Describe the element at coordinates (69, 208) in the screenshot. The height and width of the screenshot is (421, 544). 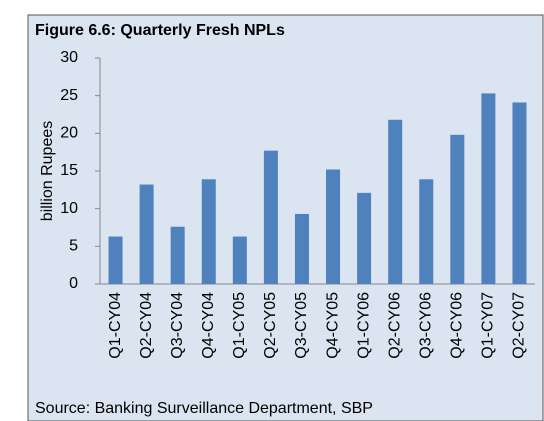
I see `y-tick-label: 10` at that location.